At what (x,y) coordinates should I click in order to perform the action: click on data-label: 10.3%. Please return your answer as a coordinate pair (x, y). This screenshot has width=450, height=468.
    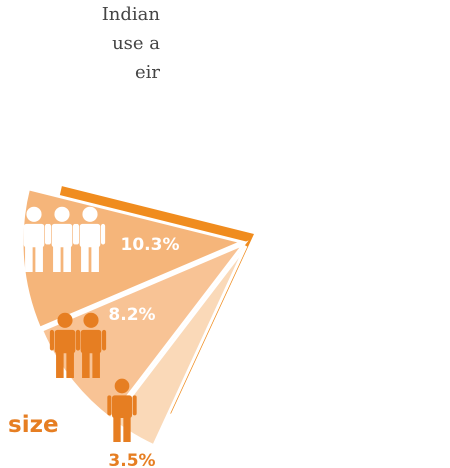
    Looking at the image, I should click on (150, 245).